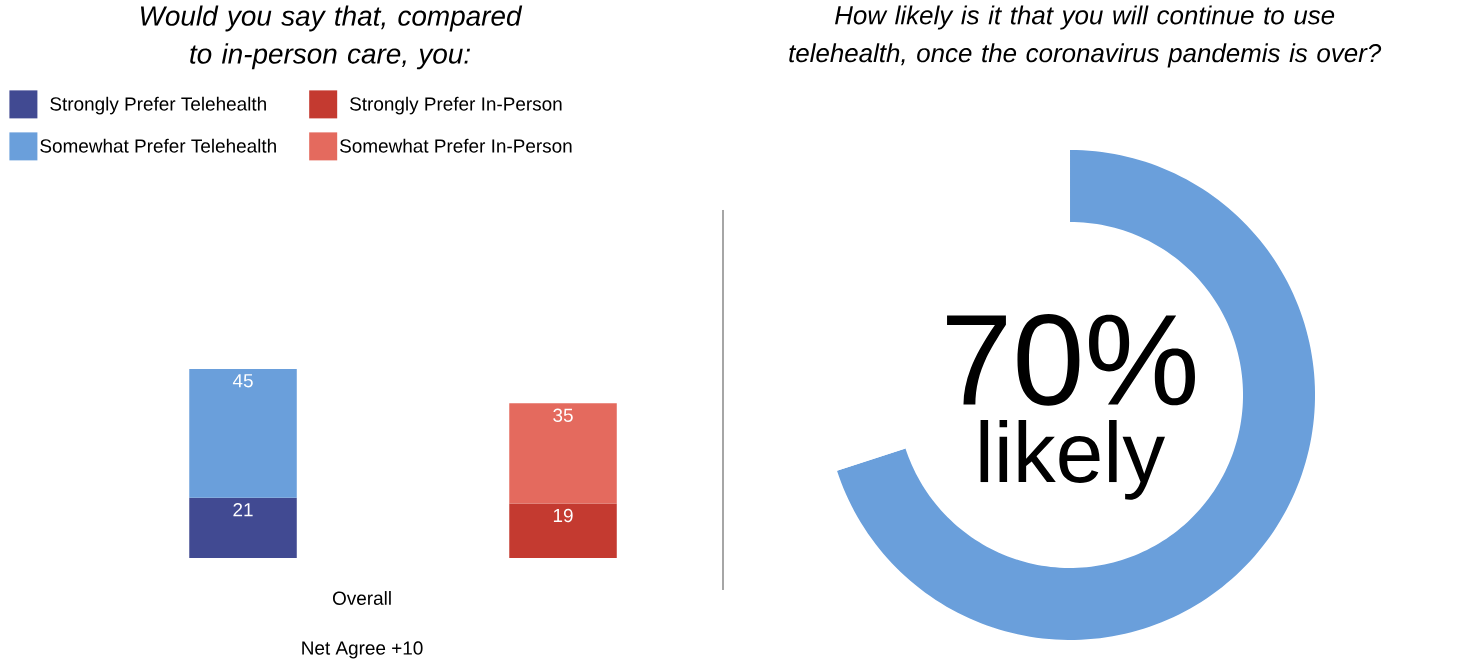 Image resolution: width=1457 pixels, height=661 pixels. I want to click on data-label: 19, so click(563, 515).